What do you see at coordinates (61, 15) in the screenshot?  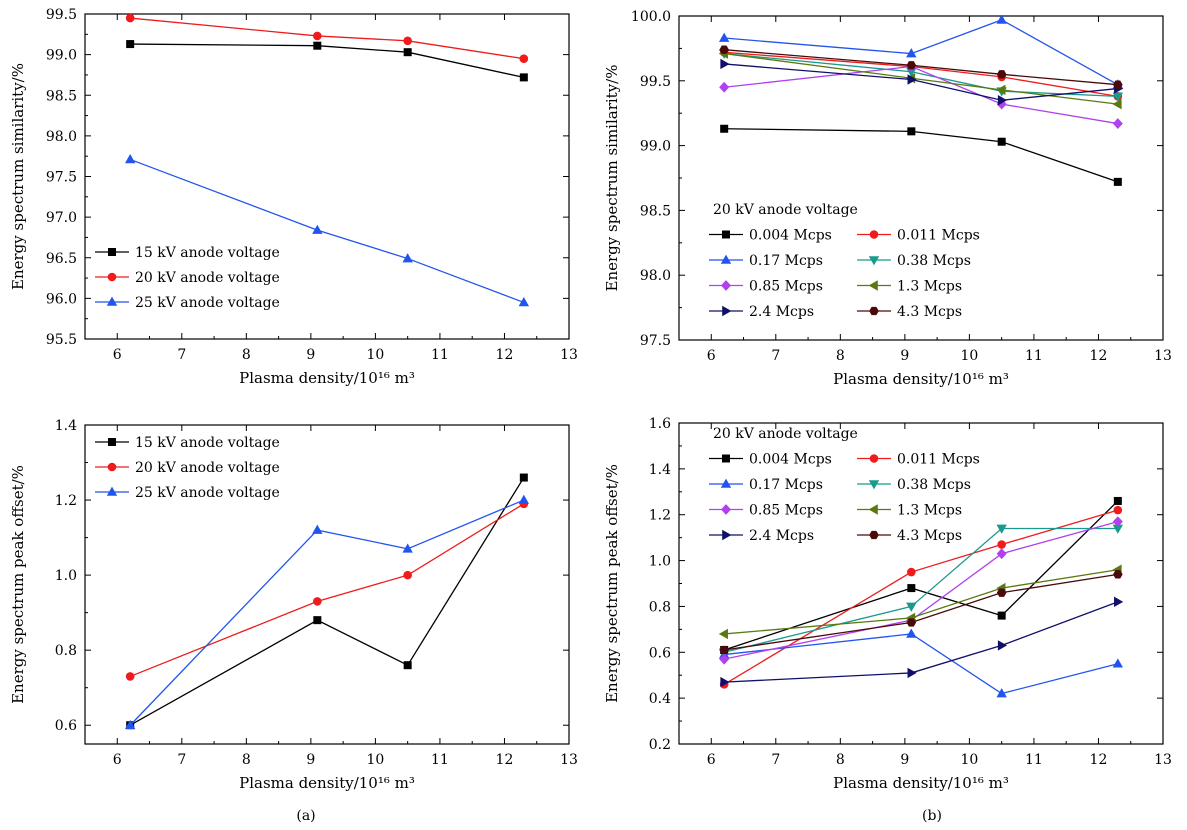 I see `y-tick-label: 99.5` at bounding box center [61, 15].